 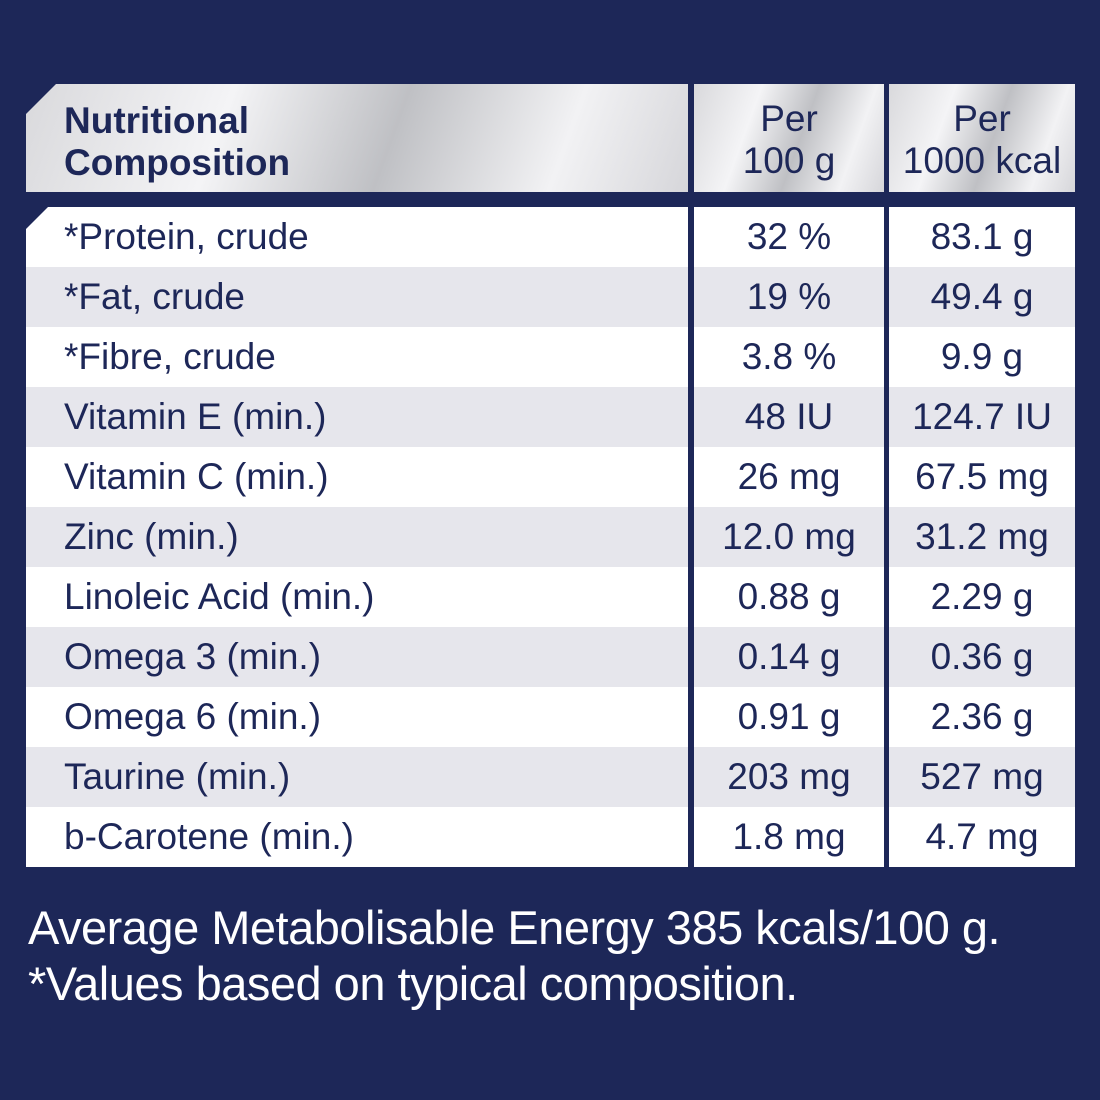 I want to click on header-per-1000kcal: Per 1000 kcal, so click(x=982, y=138).